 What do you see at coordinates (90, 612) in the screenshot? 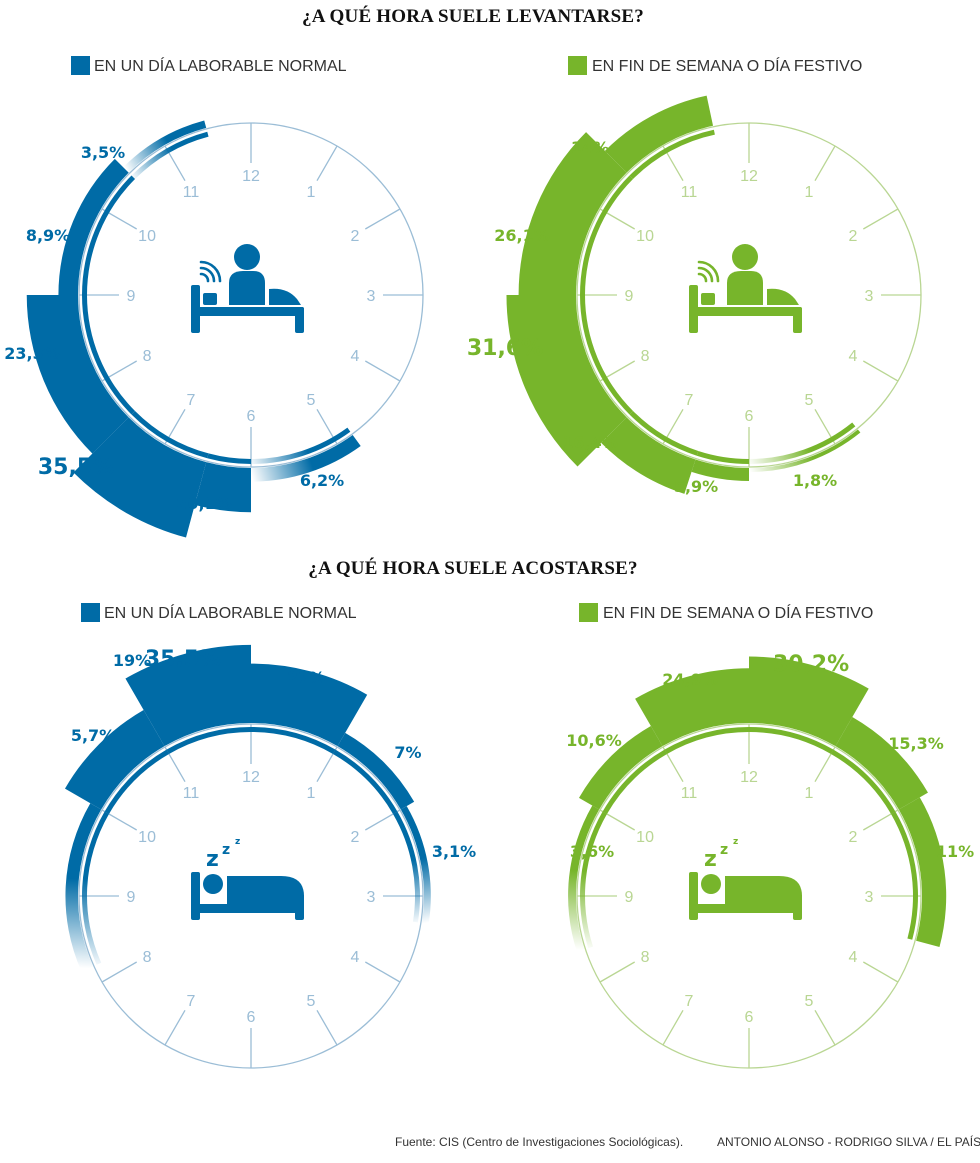
I see `legend-swatch-weekday` at bounding box center [90, 612].